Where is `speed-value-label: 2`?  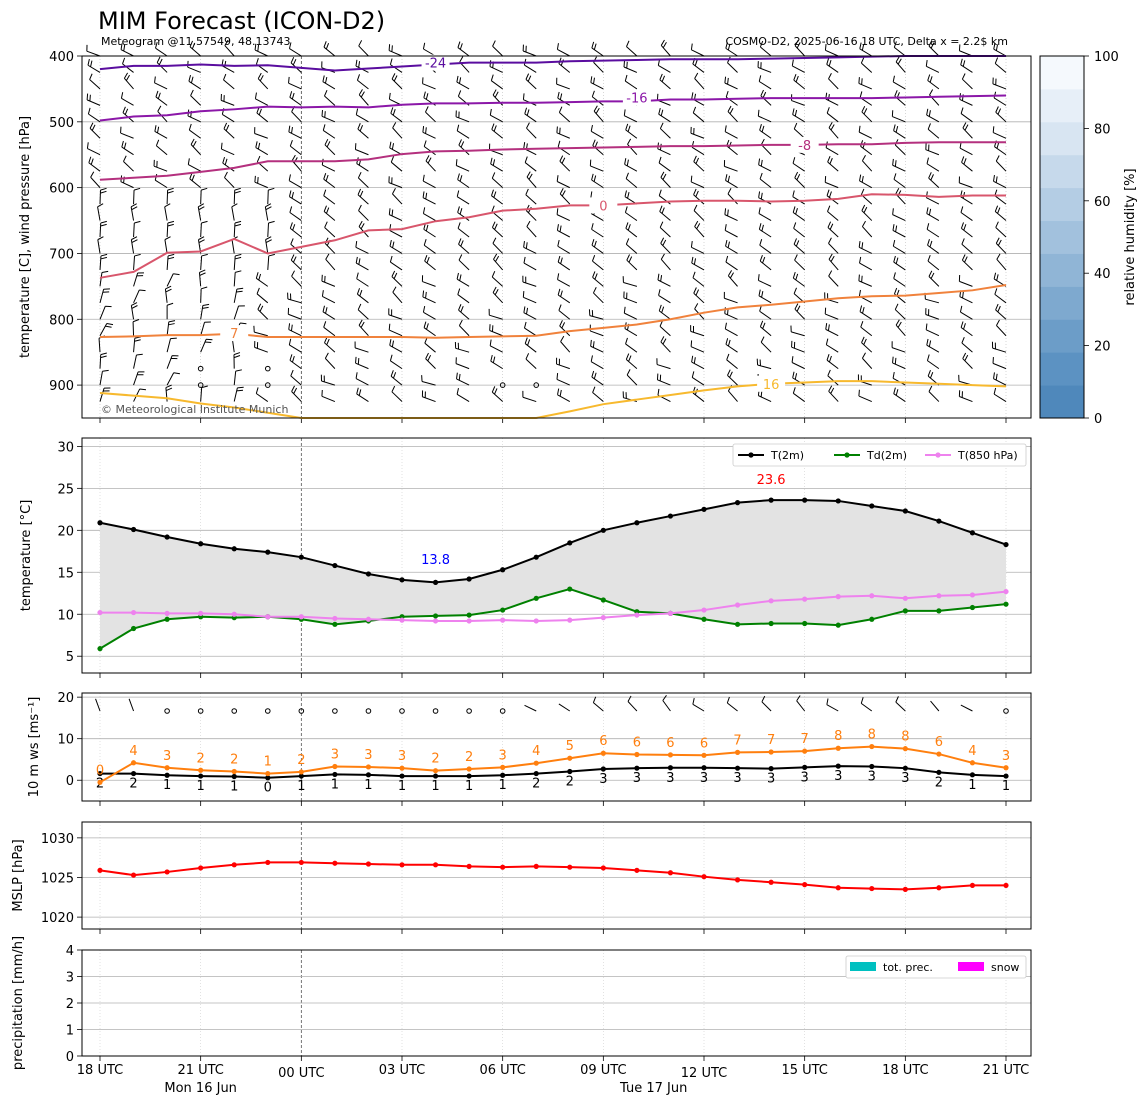 speed-value-label: 2 is located at coordinates (201, 758).